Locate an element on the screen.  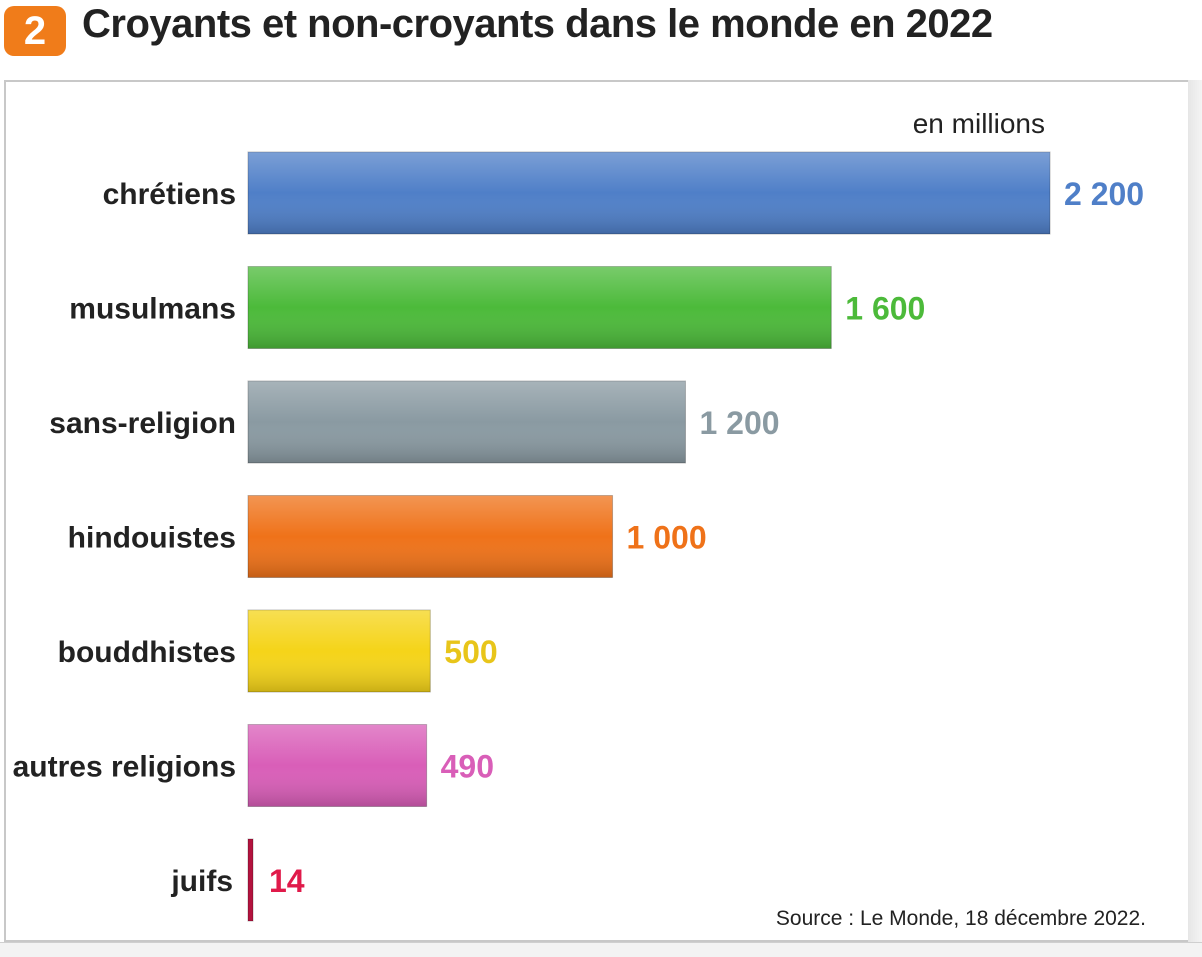
category-label: juifs is located at coordinates (201, 881).